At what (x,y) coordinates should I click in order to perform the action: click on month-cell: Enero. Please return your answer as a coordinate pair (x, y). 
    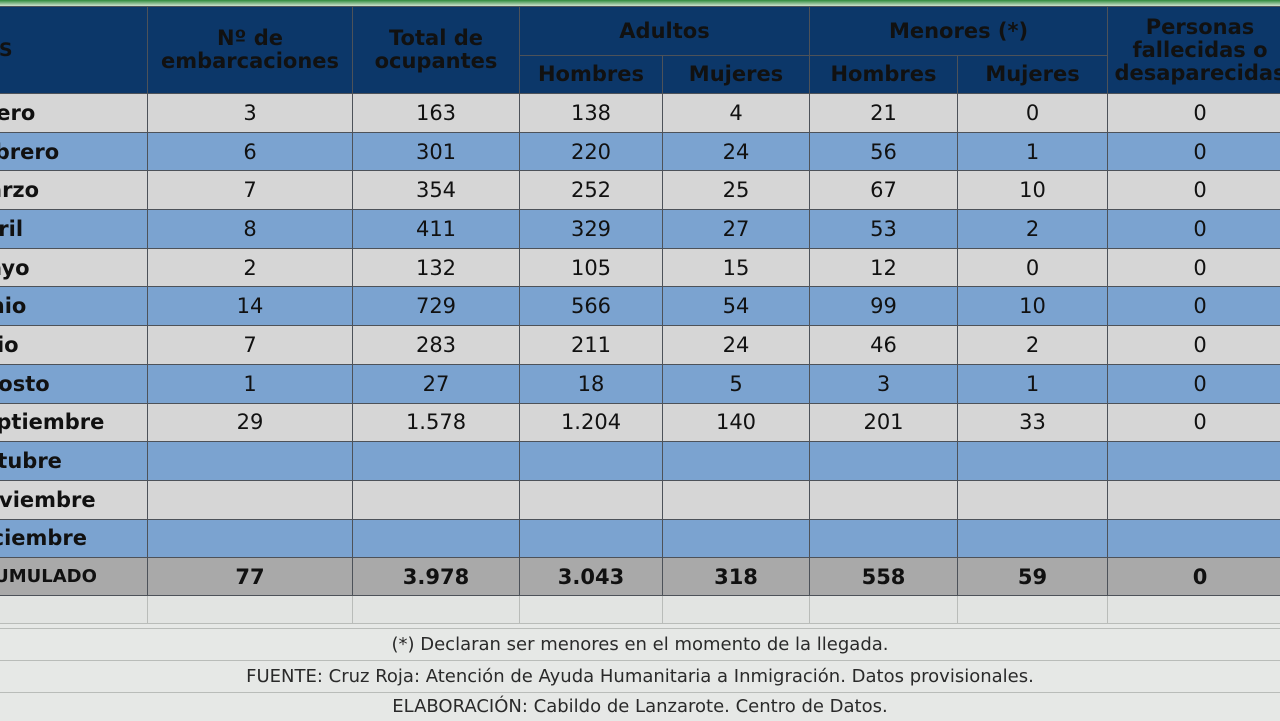
    Looking at the image, I should click on (74, 113).